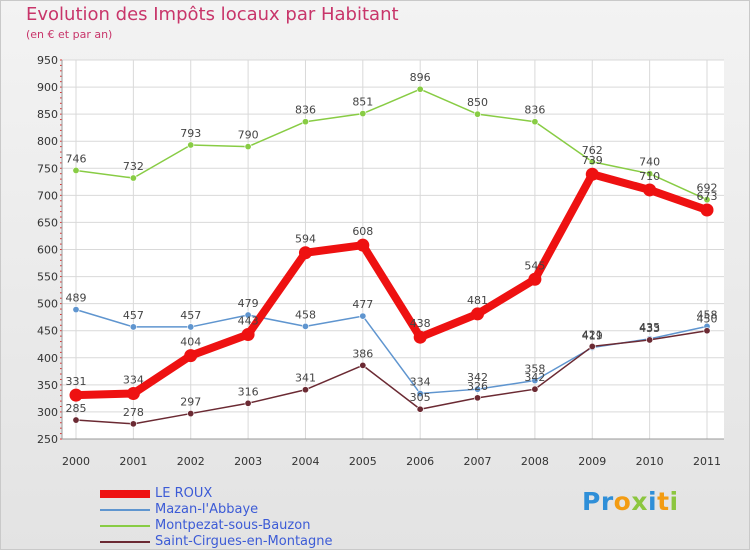 Image resolution: width=750 pixels, height=550 pixels. What do you see at coordinates (212, 14) in the screenshot?
I see `chart-title: Evolution des Impôts locaux par Habitant` at bounding box center [212, 14].